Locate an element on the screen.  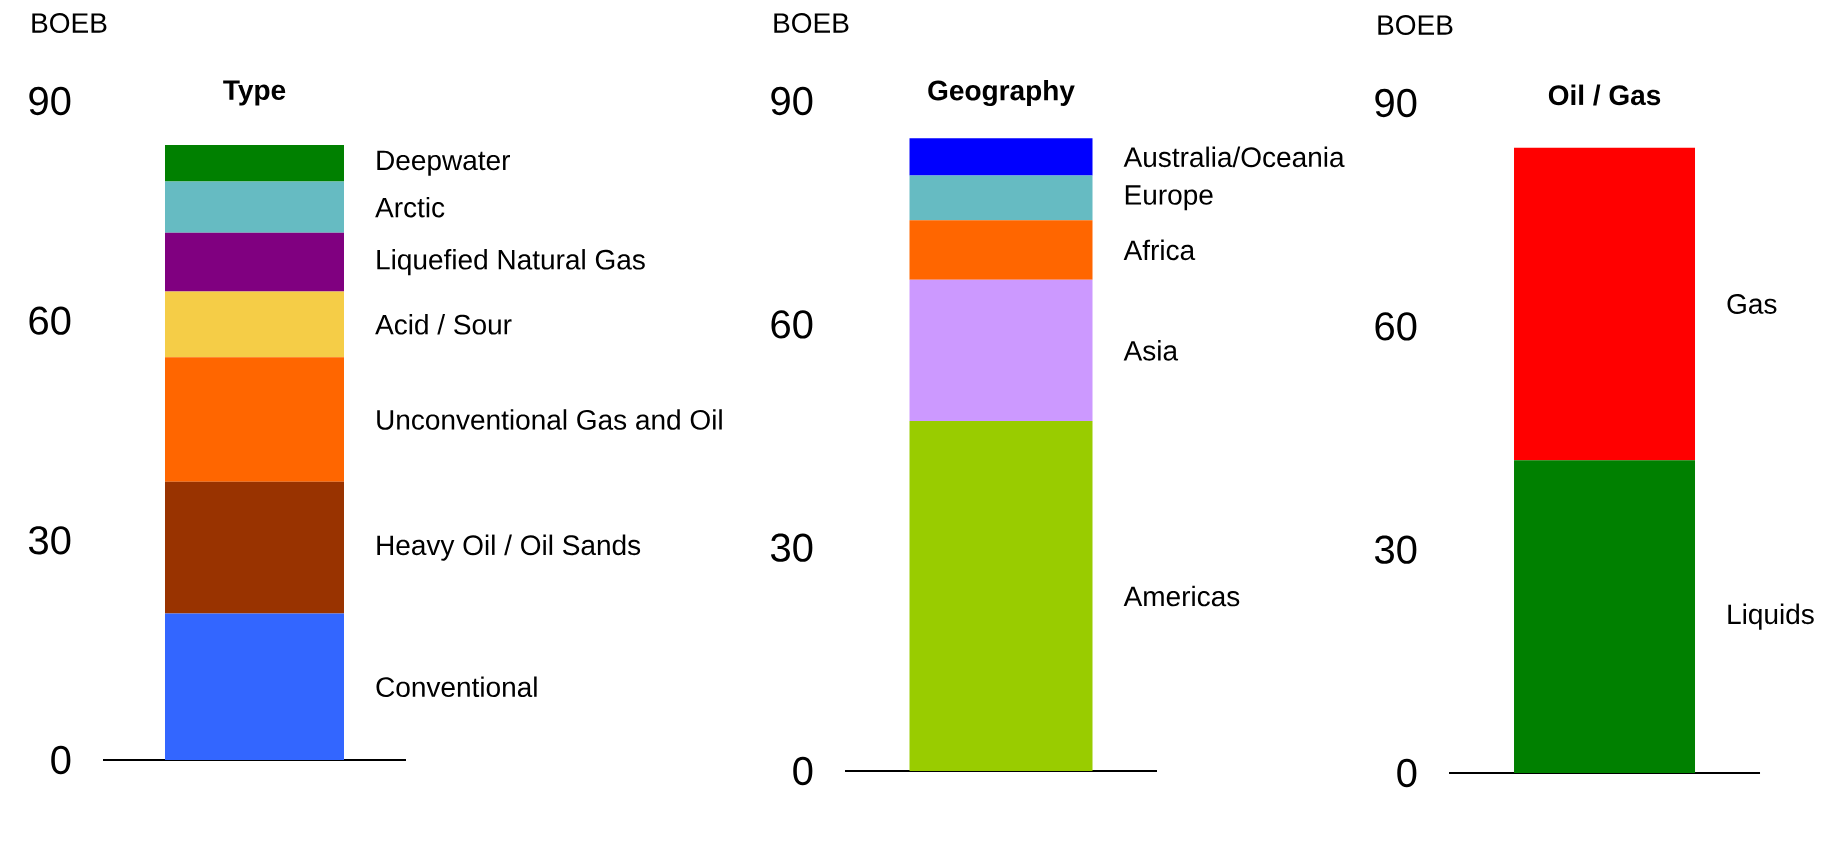
series-label: Asia is located at coordinates (1151, 350).